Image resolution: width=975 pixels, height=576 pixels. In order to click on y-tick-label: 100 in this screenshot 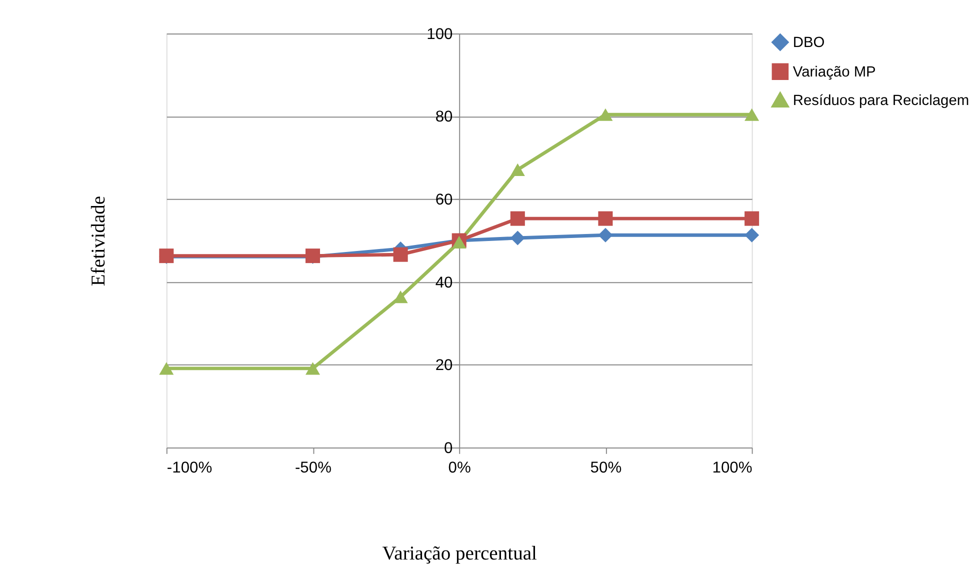, I will do `click(440, 34)`.